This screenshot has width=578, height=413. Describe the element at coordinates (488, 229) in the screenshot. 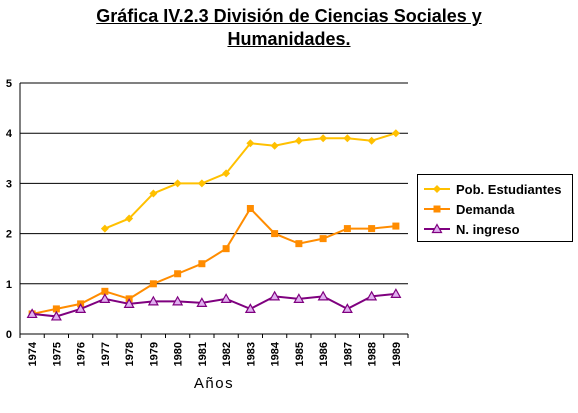

I see `legend-label-n-ingreso: N. ingreso` at that location.